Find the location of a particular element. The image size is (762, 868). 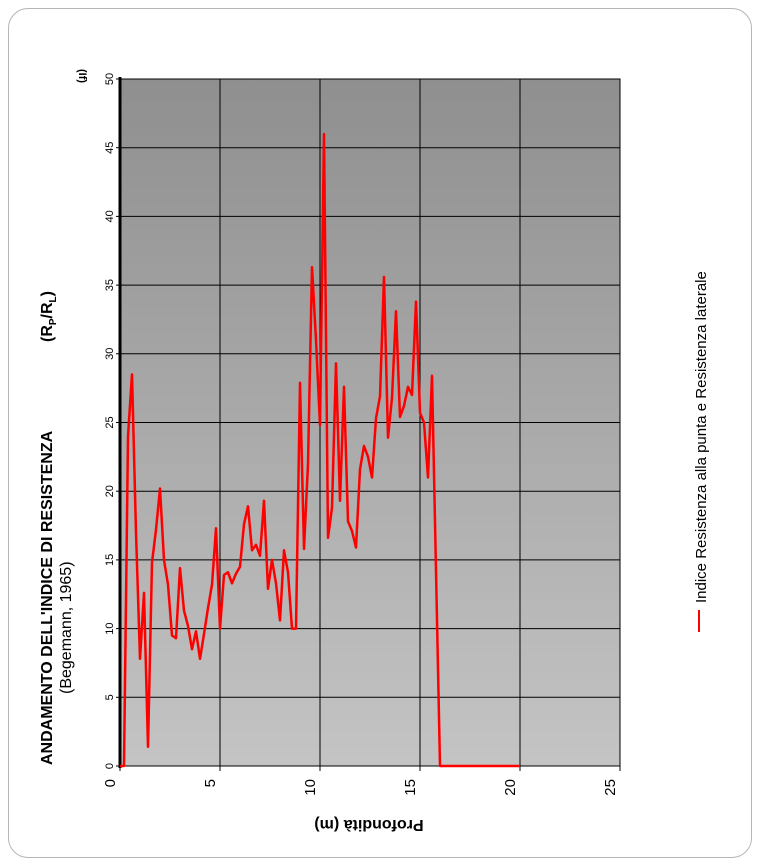

y-axis-label: (If) is located at coordinates (82, 76).